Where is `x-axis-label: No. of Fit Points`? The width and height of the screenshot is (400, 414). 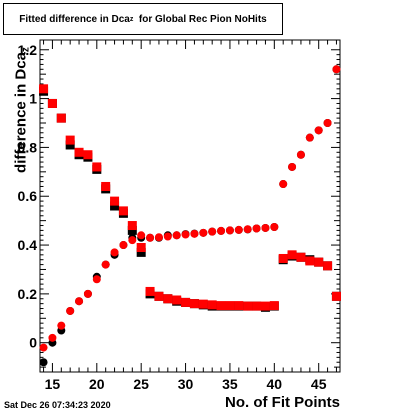
x-axis-label: No. of Fit Points is located at coordinates (282, 402).